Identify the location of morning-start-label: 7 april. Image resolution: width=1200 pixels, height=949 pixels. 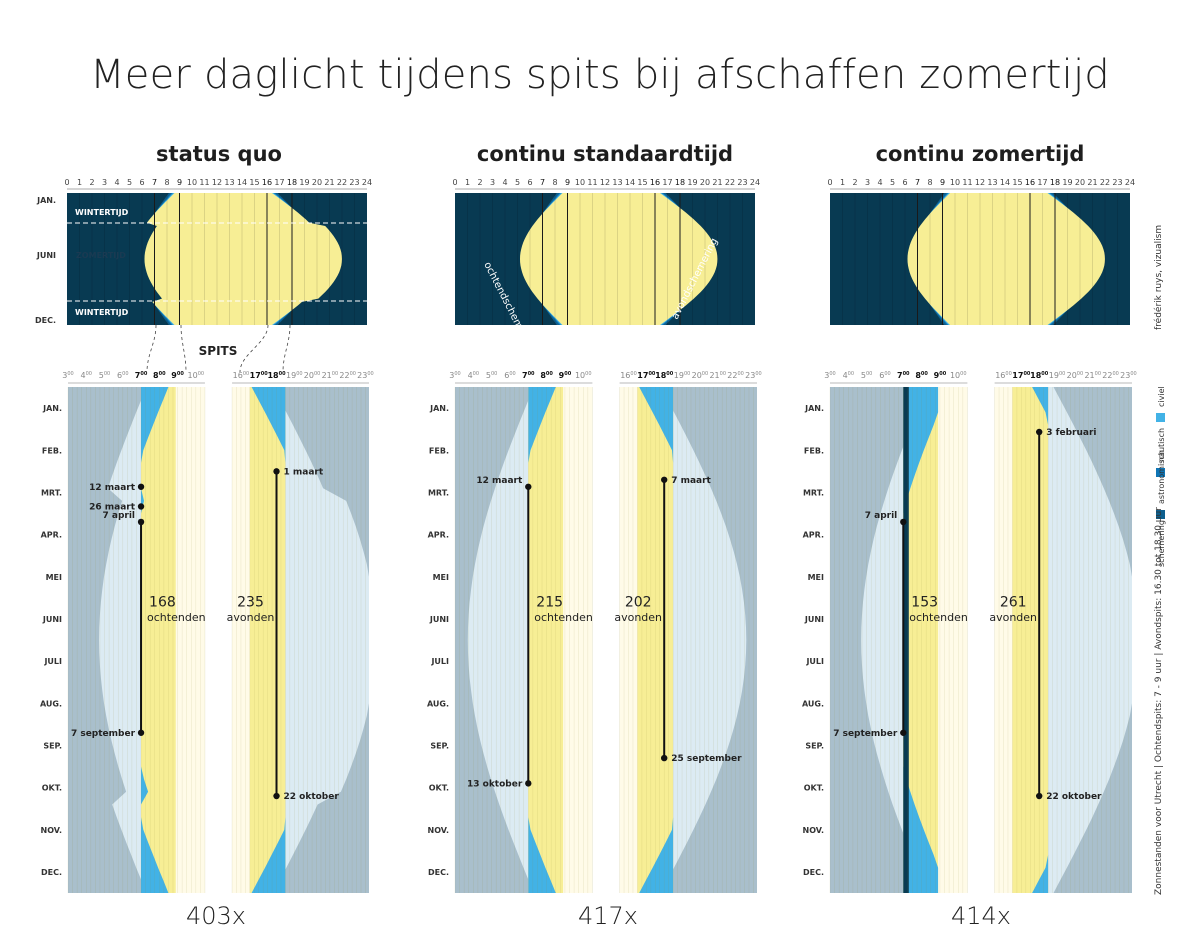
(881, 516).